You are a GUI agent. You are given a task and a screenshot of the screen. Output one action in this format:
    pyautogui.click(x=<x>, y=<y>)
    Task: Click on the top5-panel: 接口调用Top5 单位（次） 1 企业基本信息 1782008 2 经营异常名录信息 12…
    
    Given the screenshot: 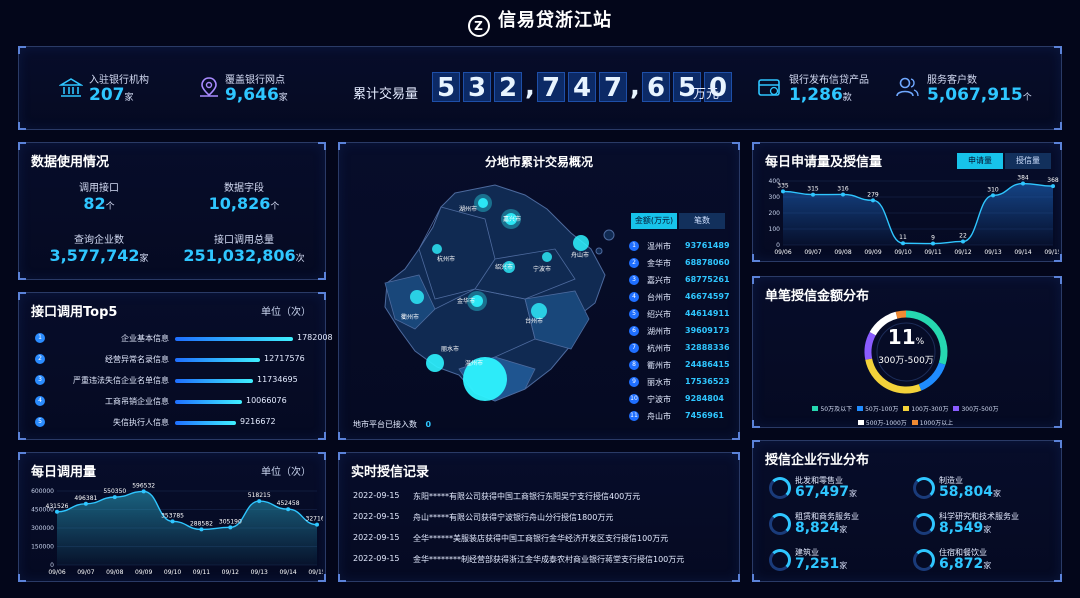 What is the action you would take?
    pyautogui.click(x=175, y=366)
    